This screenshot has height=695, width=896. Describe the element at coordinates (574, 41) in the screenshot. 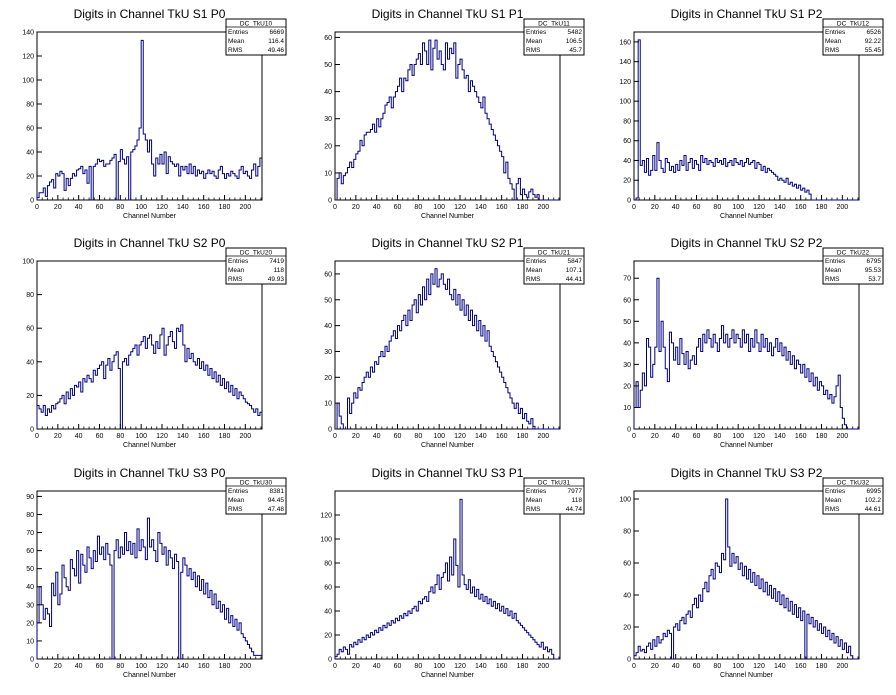

I see `stats-value-mean: 106.5` at that location.